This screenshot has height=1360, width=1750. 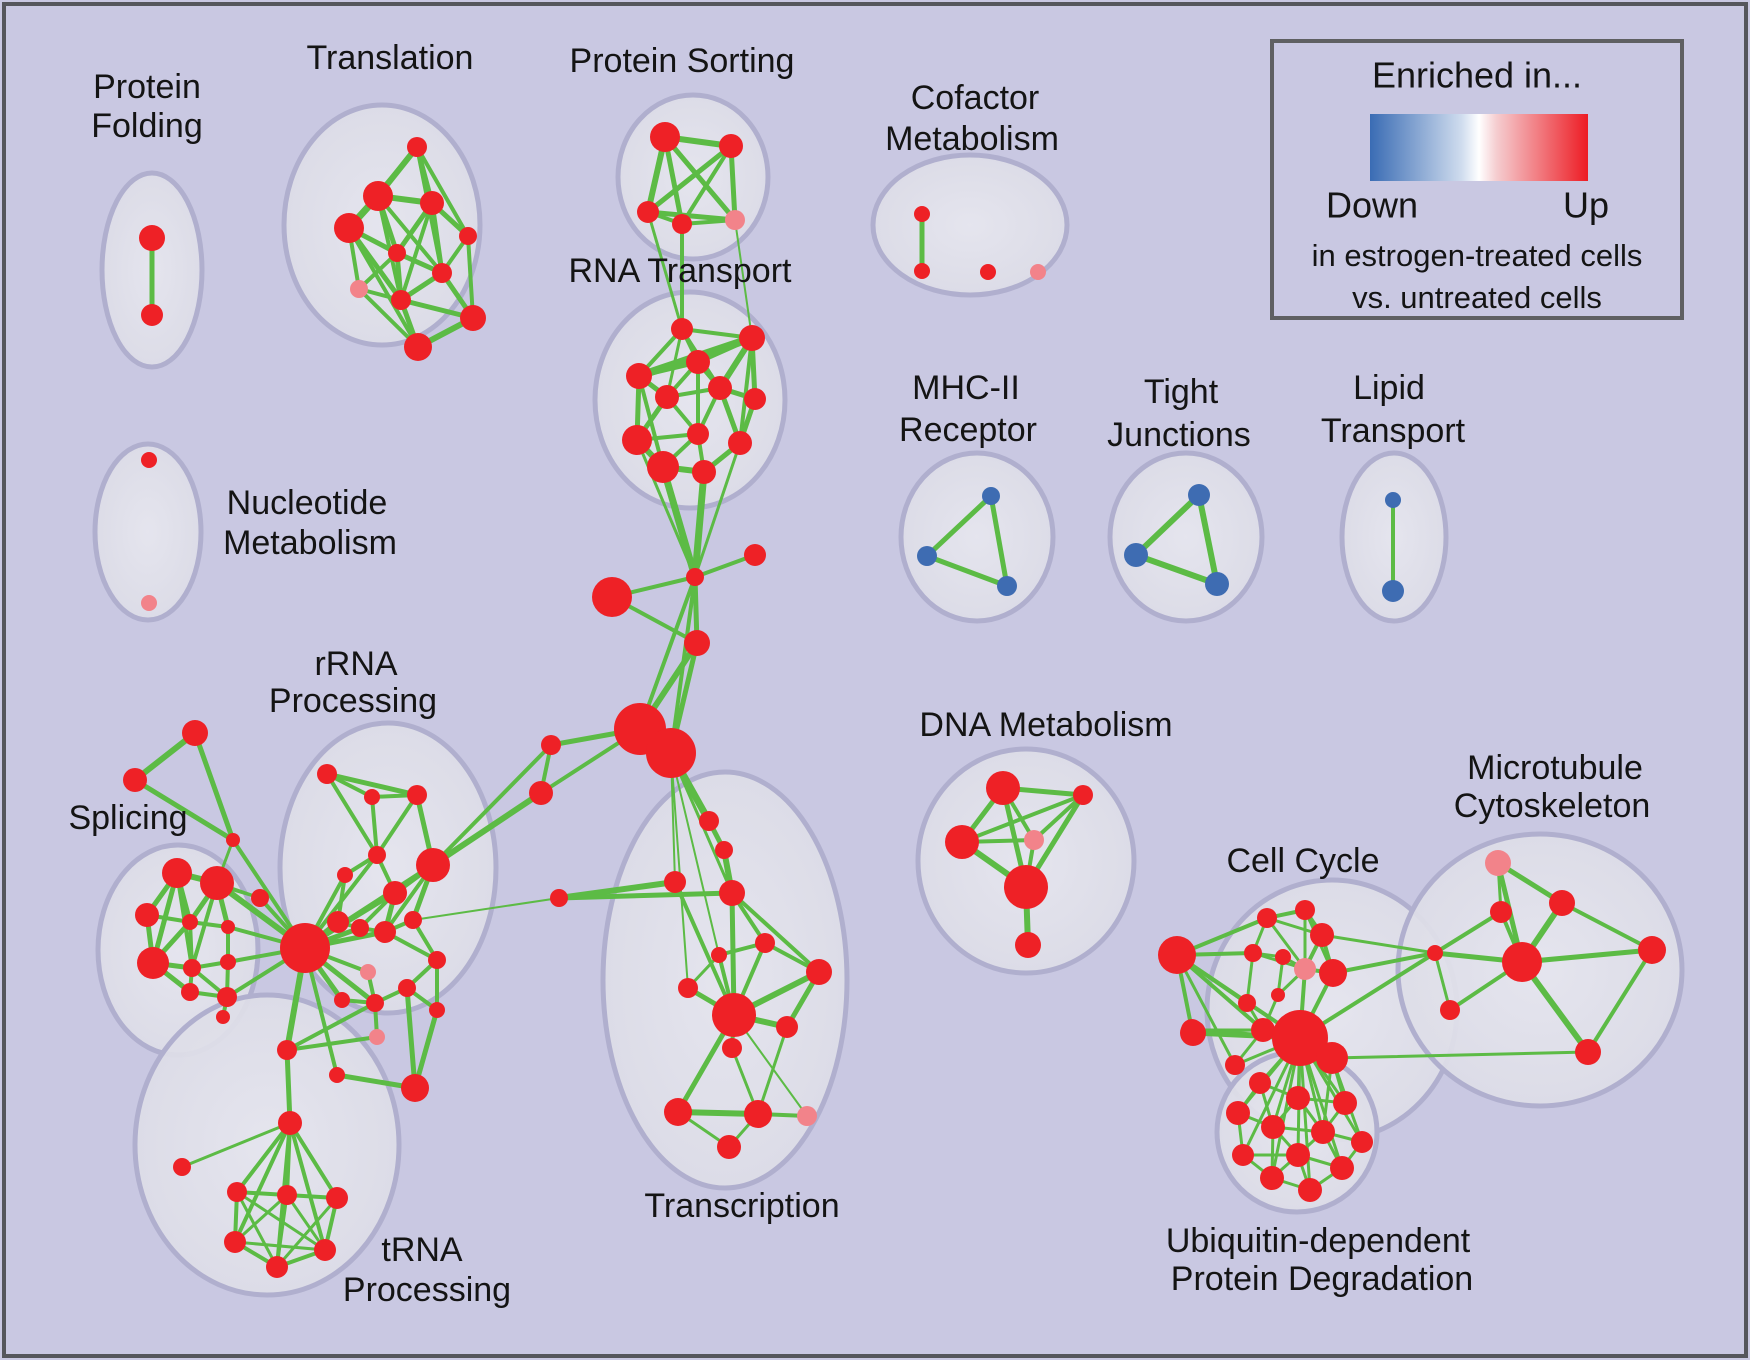 I want to click on gene-set-node-rt4, so click(x=698, y=362).